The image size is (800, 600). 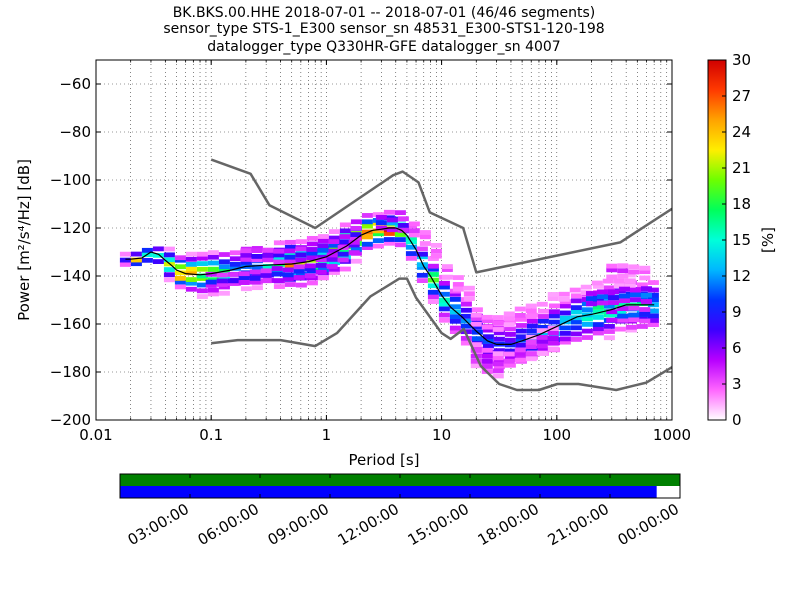 What do you see at coordinates (70, 276) in the screenshot?
I see `y-tick-label: −140` at bounding box center [70, 276].